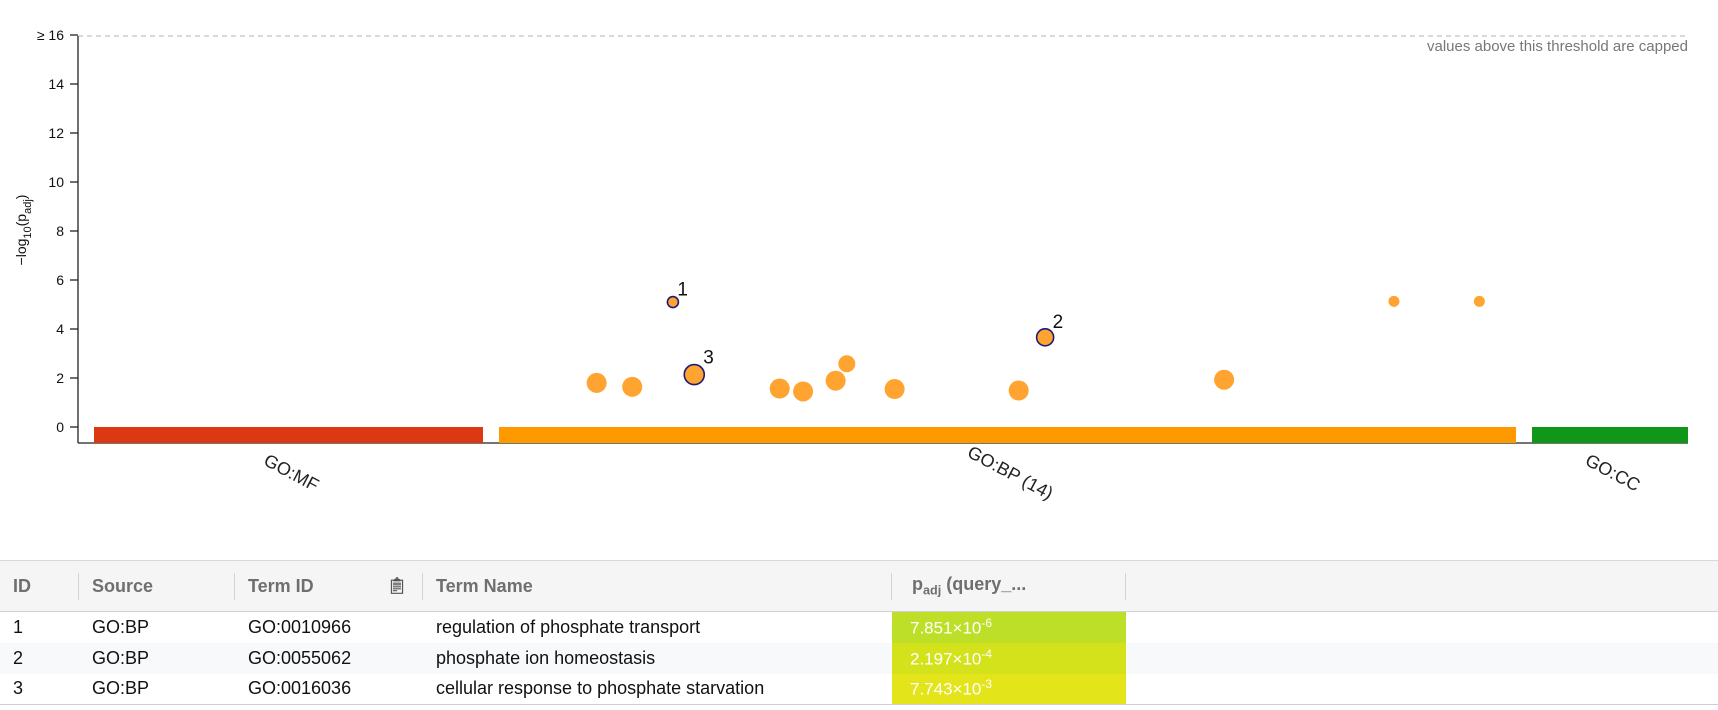 The width and height of the screenshot is (1718, 710). Describe the element at coordinates (1058, 322) in the screenshot. I see `point-label: 2` at that location.